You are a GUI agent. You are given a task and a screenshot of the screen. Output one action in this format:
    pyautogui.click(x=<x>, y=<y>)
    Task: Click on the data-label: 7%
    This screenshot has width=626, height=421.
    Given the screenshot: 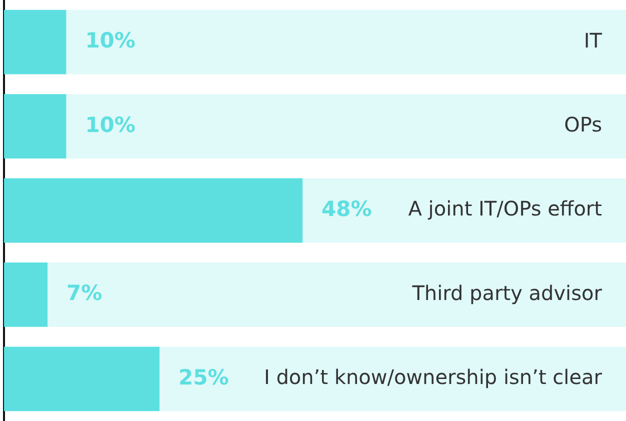 What is the action you would take?
    pyautogui.click(x=84, y=293)
    